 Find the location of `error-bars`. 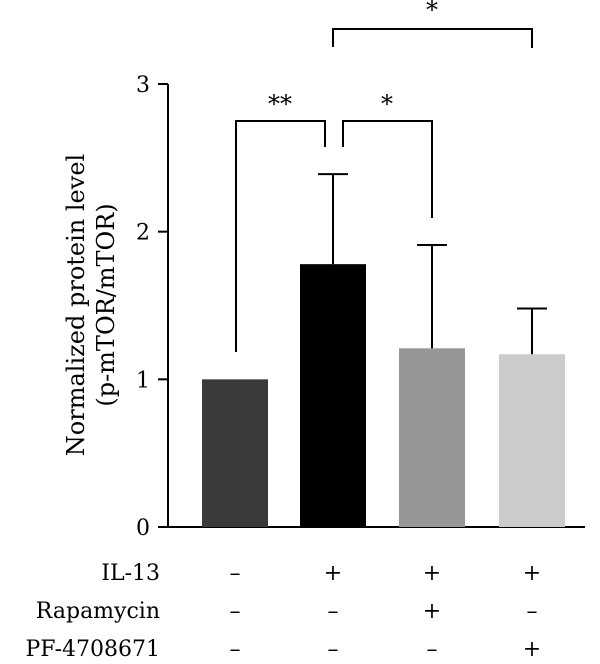

error-bars is located at coordinates (432, 264).